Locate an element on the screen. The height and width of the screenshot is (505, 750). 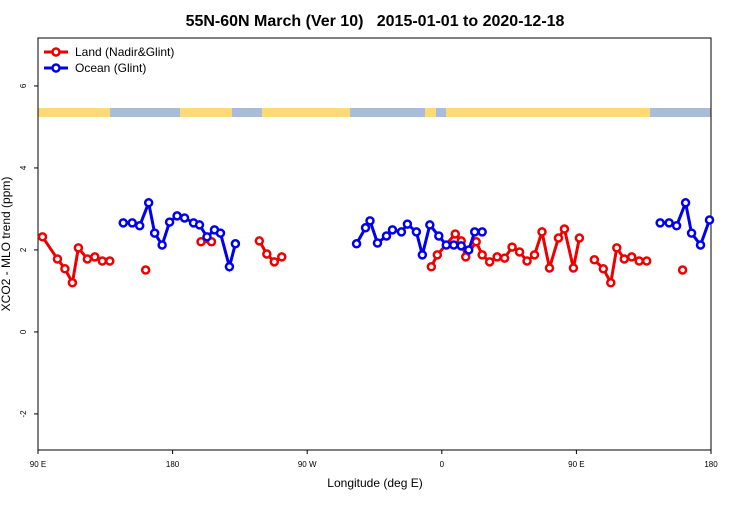
y-tick-label: 2 is located at coordinates (23, 249).